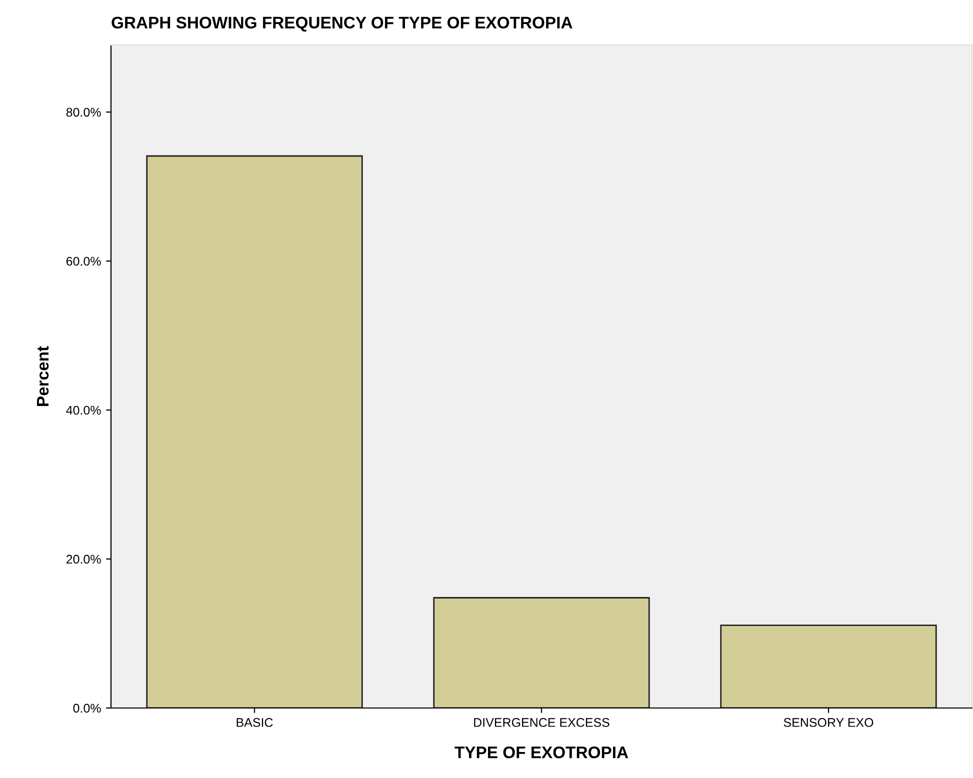 The width and height of the screenshot is (973, 778). Describe the element at coordinates (541, 752) in the screenshot. I see `x-axis-title: TYPE OF EXOTROPIA` at that location.